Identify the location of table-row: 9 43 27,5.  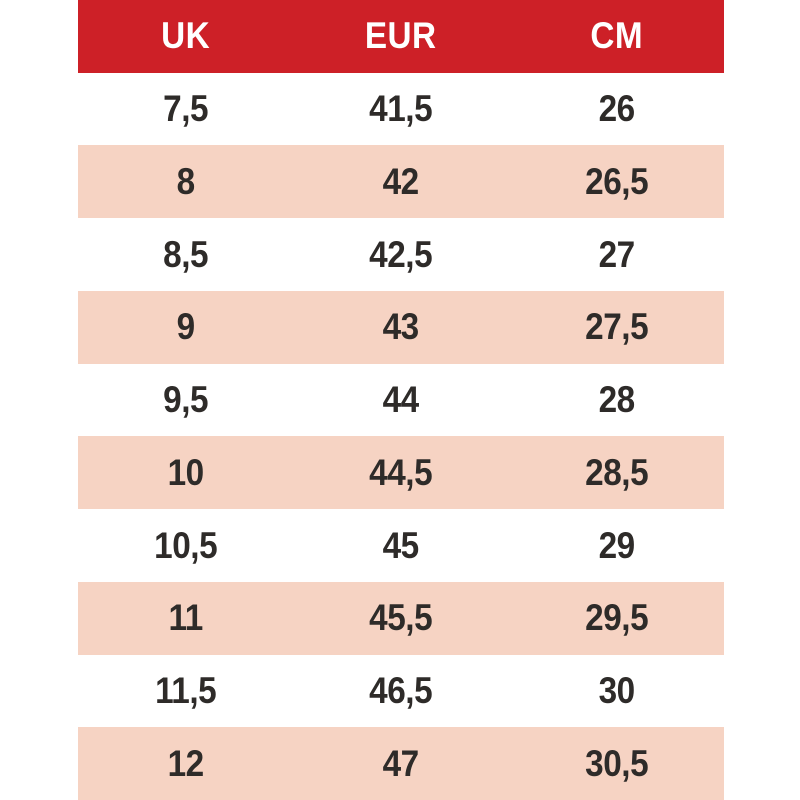
(401, 327).